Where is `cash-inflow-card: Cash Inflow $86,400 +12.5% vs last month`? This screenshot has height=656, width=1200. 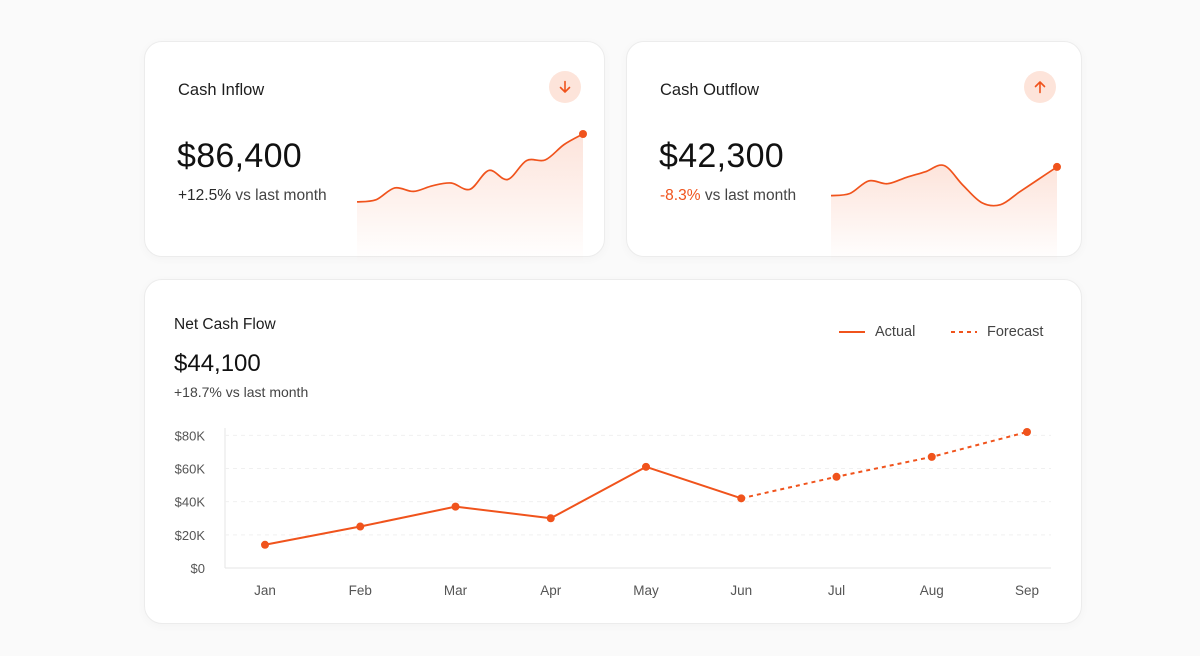 cash-inflow-card: Cash Inflow $86,400 +12.5% vs last month is located at coordinates (374, 151).